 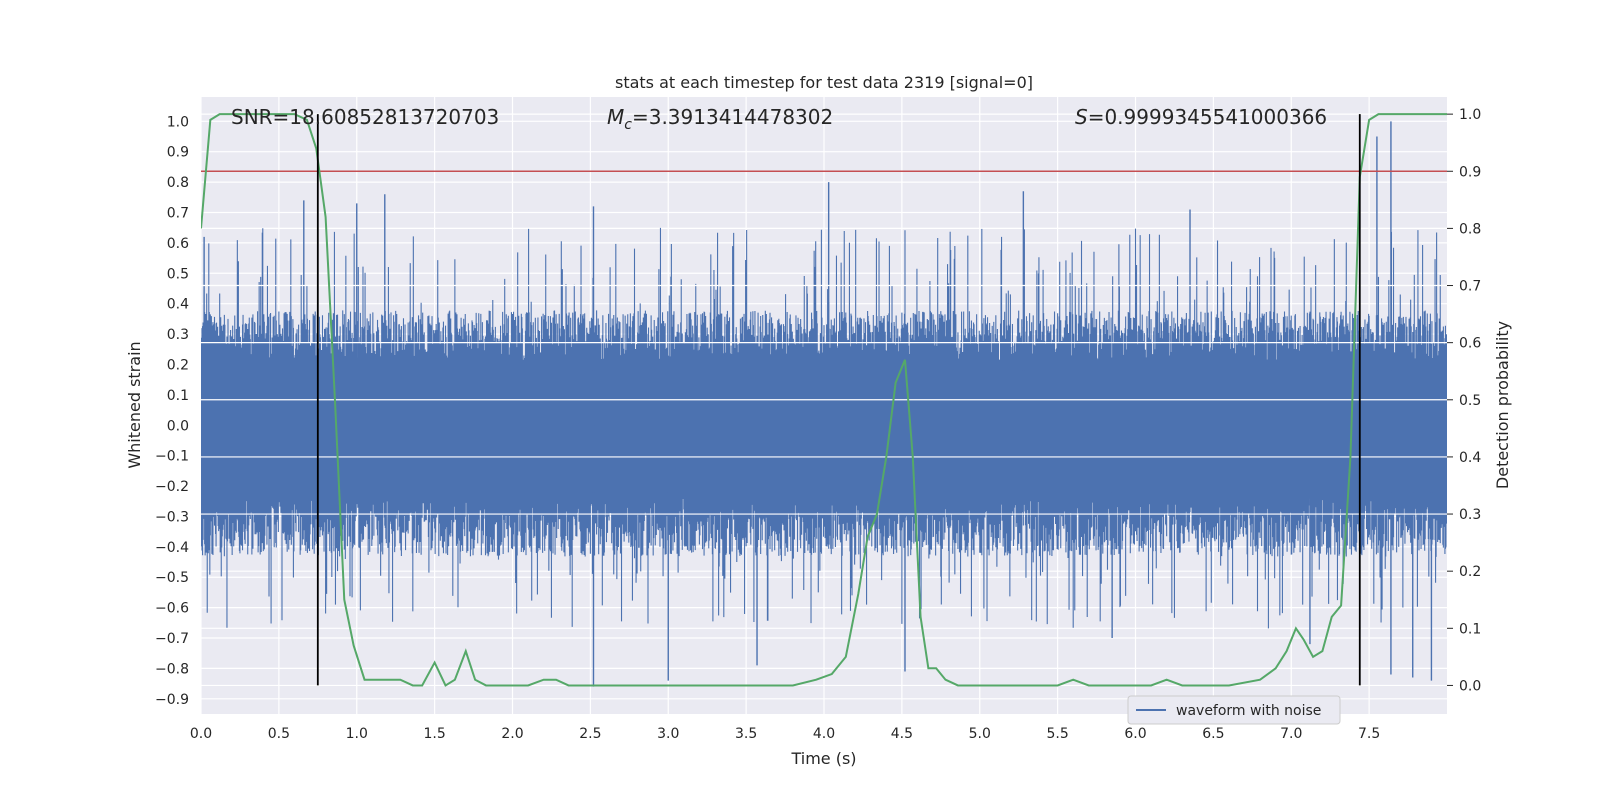 What do you see at coordinates (1470, 115) in the screenshot?
I see `y-right-tick-label: 1.0` at bounding box center [1470, 115].